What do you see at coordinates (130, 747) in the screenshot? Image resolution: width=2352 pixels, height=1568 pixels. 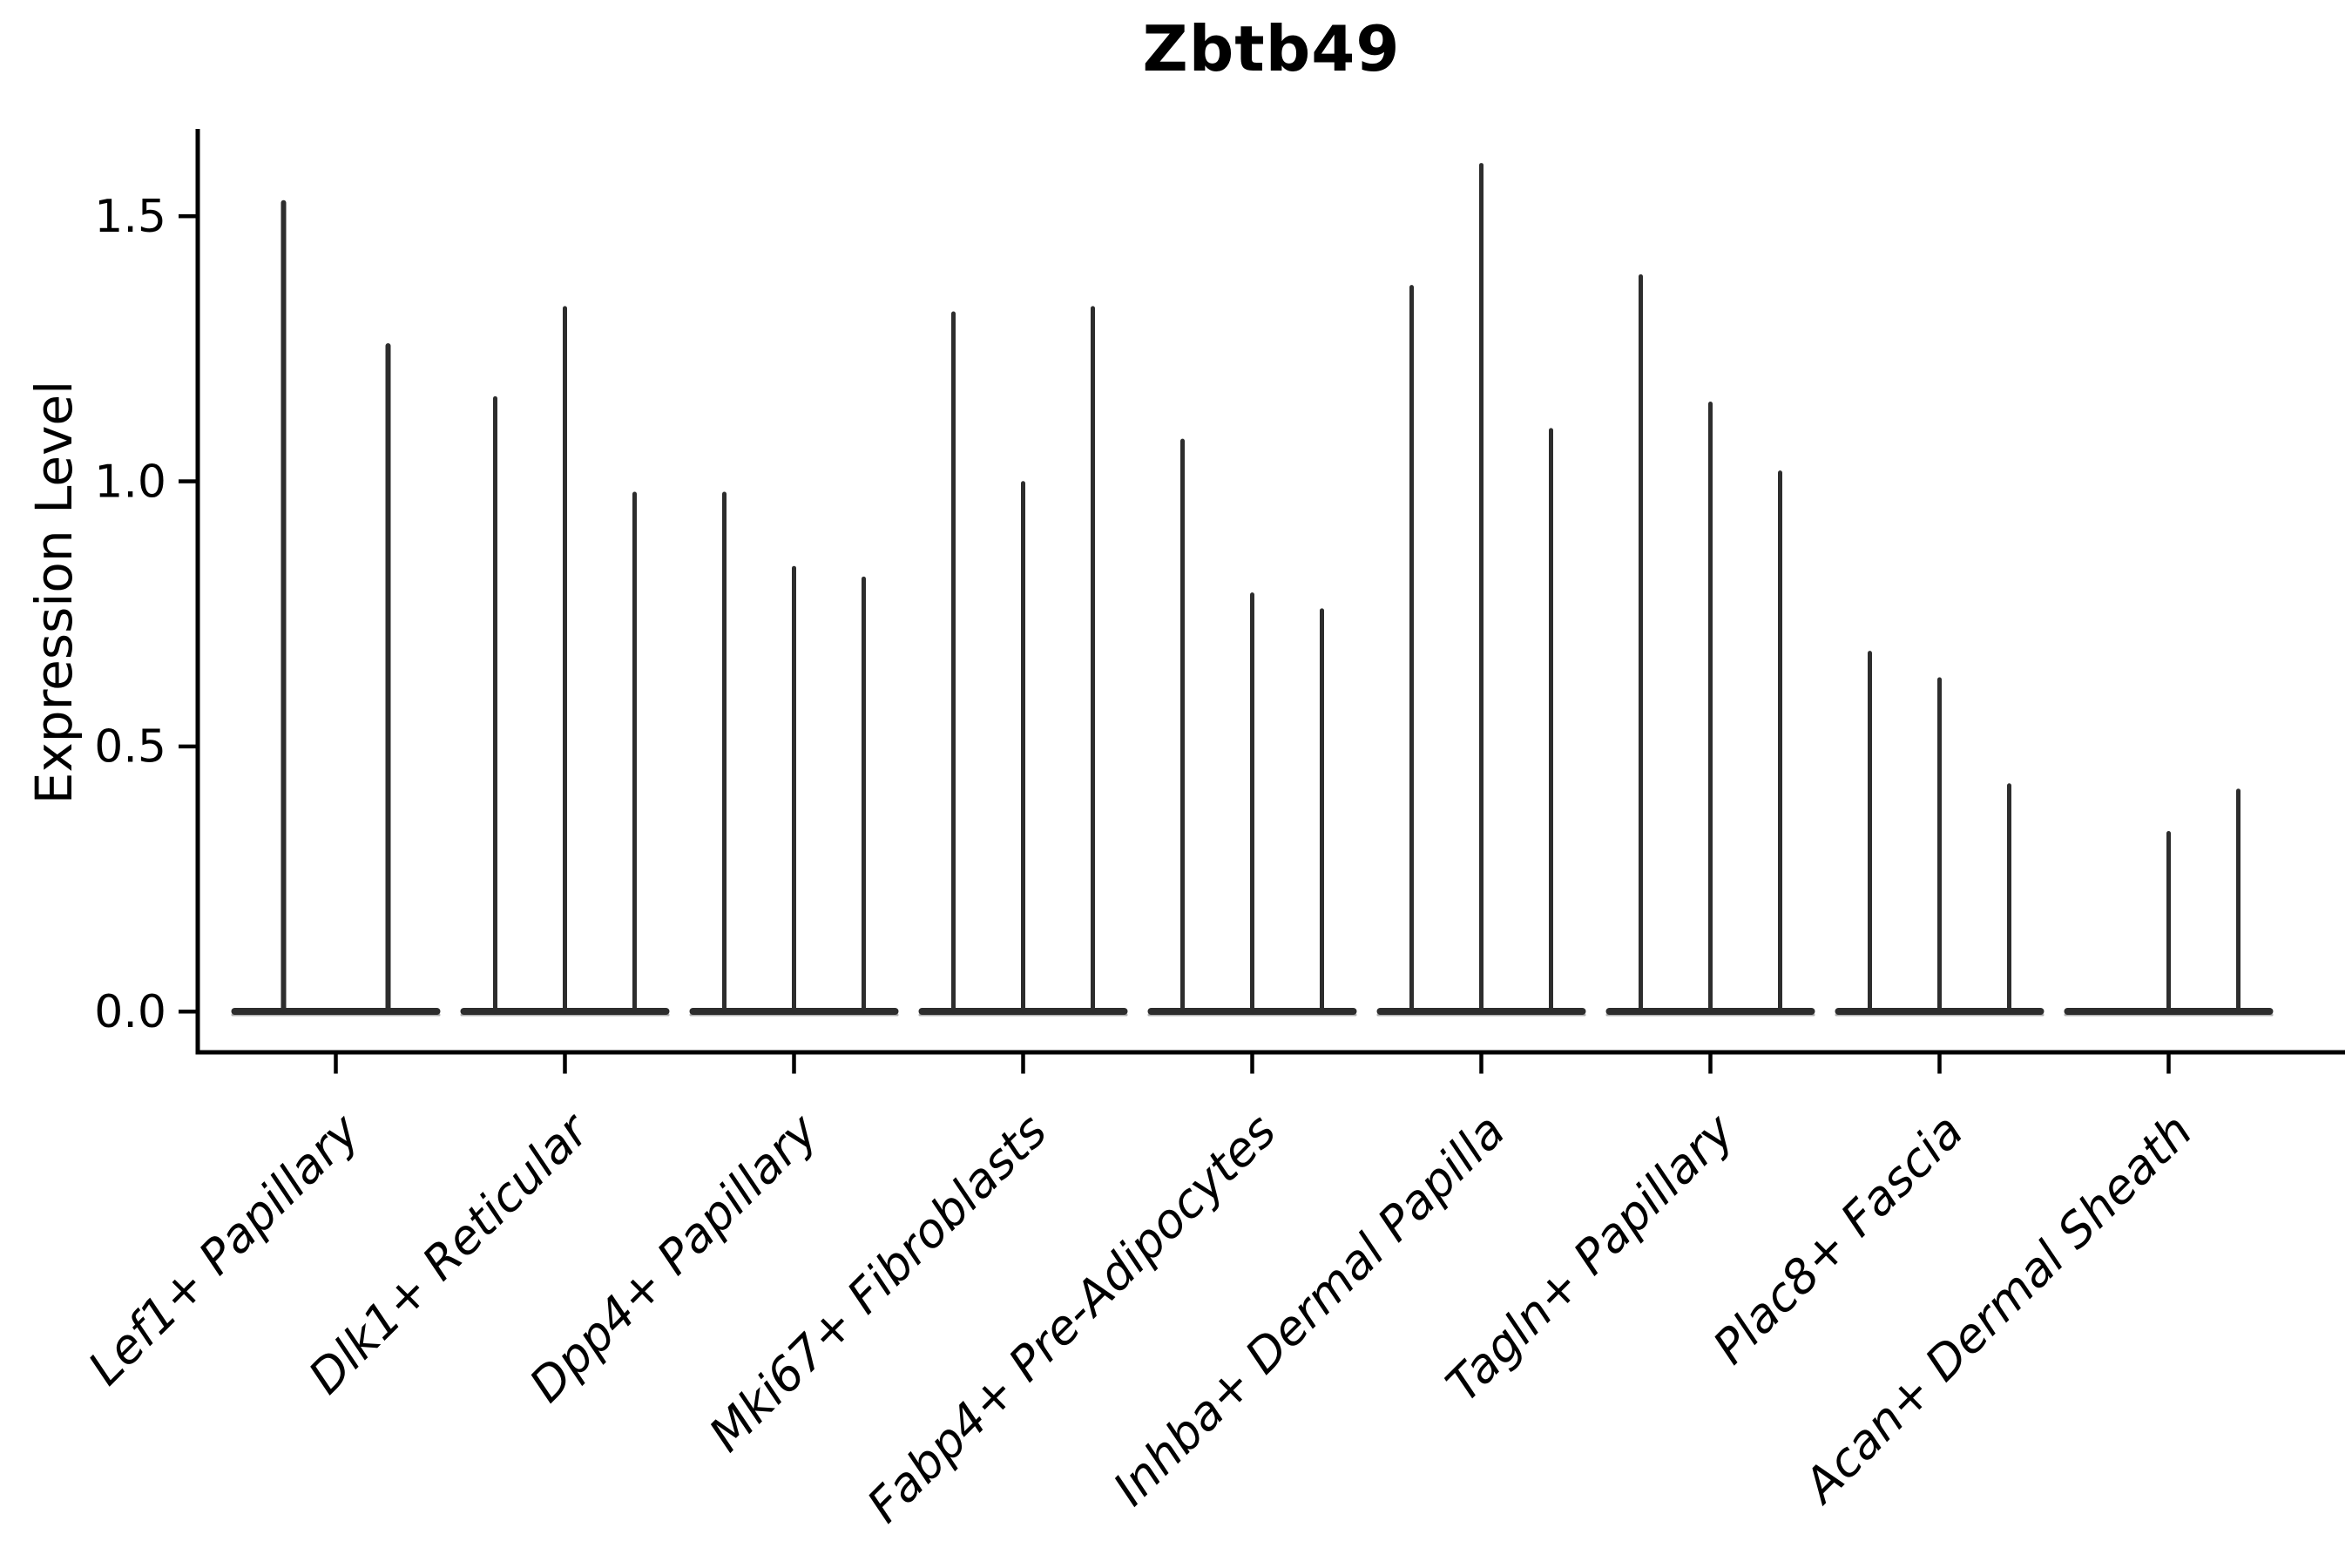 I see `y-tick-label: 0.5` at bounding box center [130, 747].